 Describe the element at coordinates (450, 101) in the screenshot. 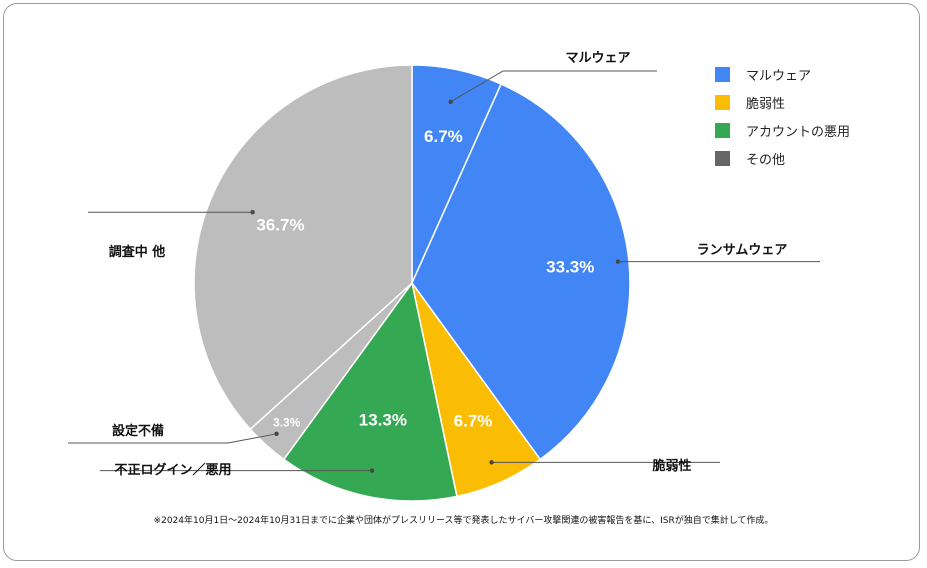

I see `leader-dot-malware` at that location.